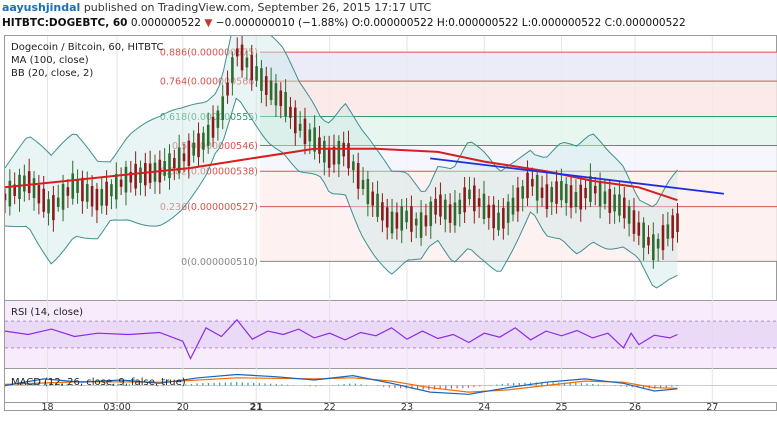 Image resolution: width=777 pixels, height=437 pixels. I want to click on x-tick-label: 18, so click(47, 407).